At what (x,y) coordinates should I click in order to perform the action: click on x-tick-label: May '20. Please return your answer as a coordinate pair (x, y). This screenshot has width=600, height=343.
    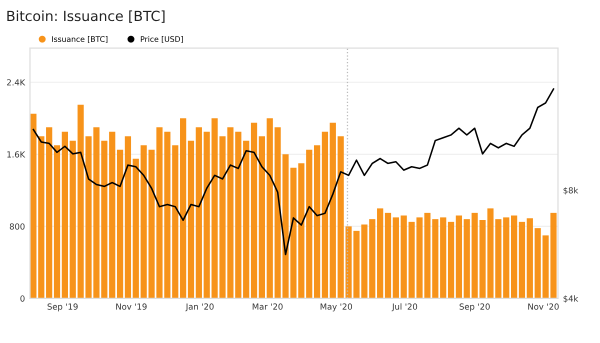
    Looking at the image, I should click on (336, 307).